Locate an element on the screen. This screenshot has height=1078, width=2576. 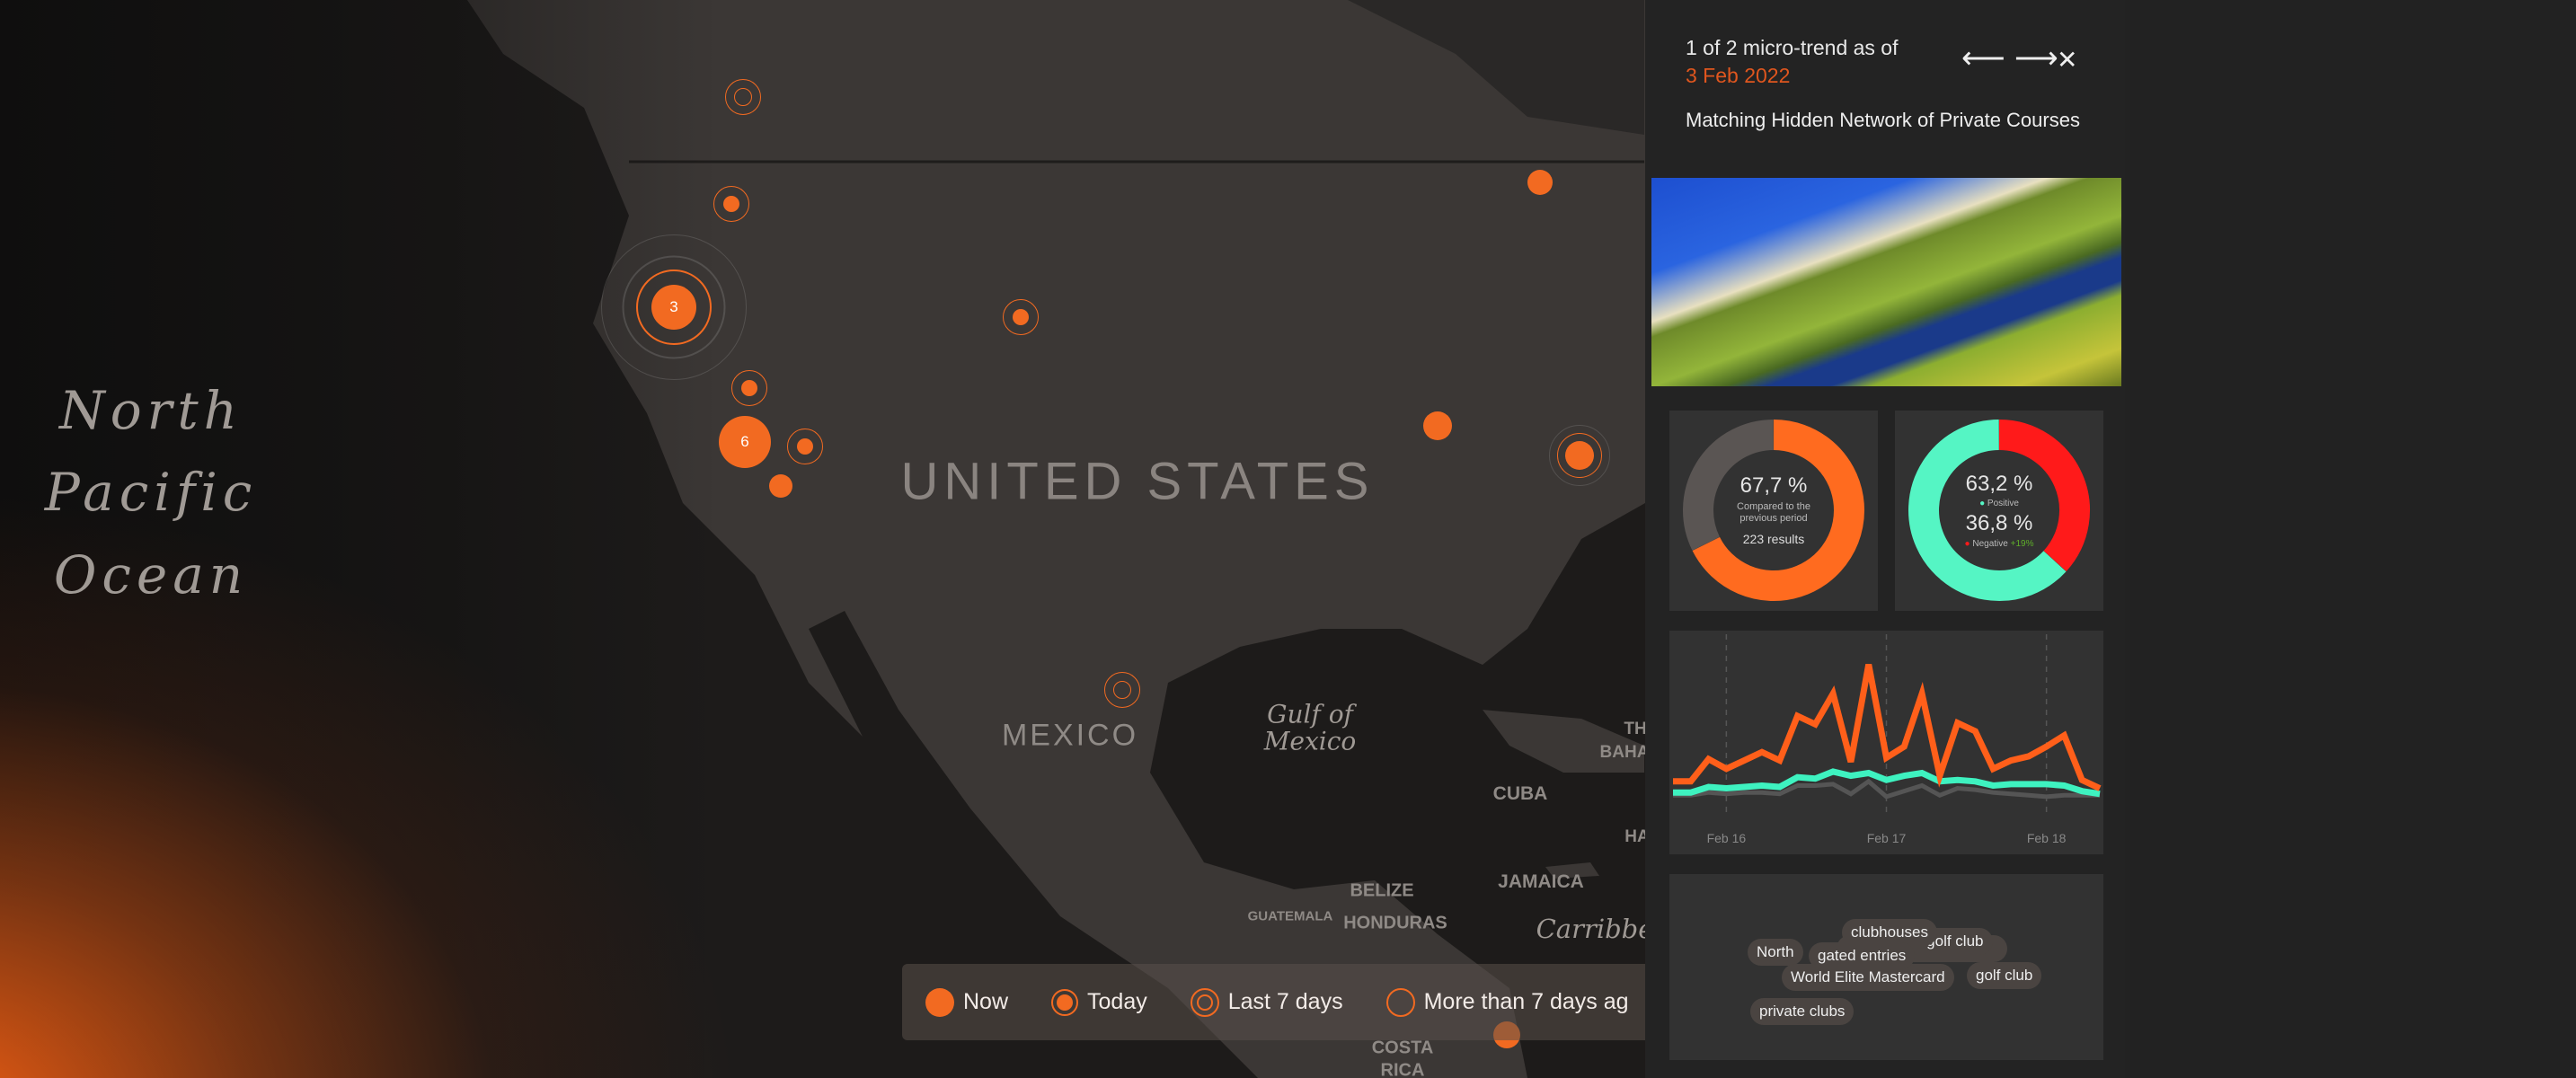
legend-item-today: Today is located at coordinates (1099, 1002).